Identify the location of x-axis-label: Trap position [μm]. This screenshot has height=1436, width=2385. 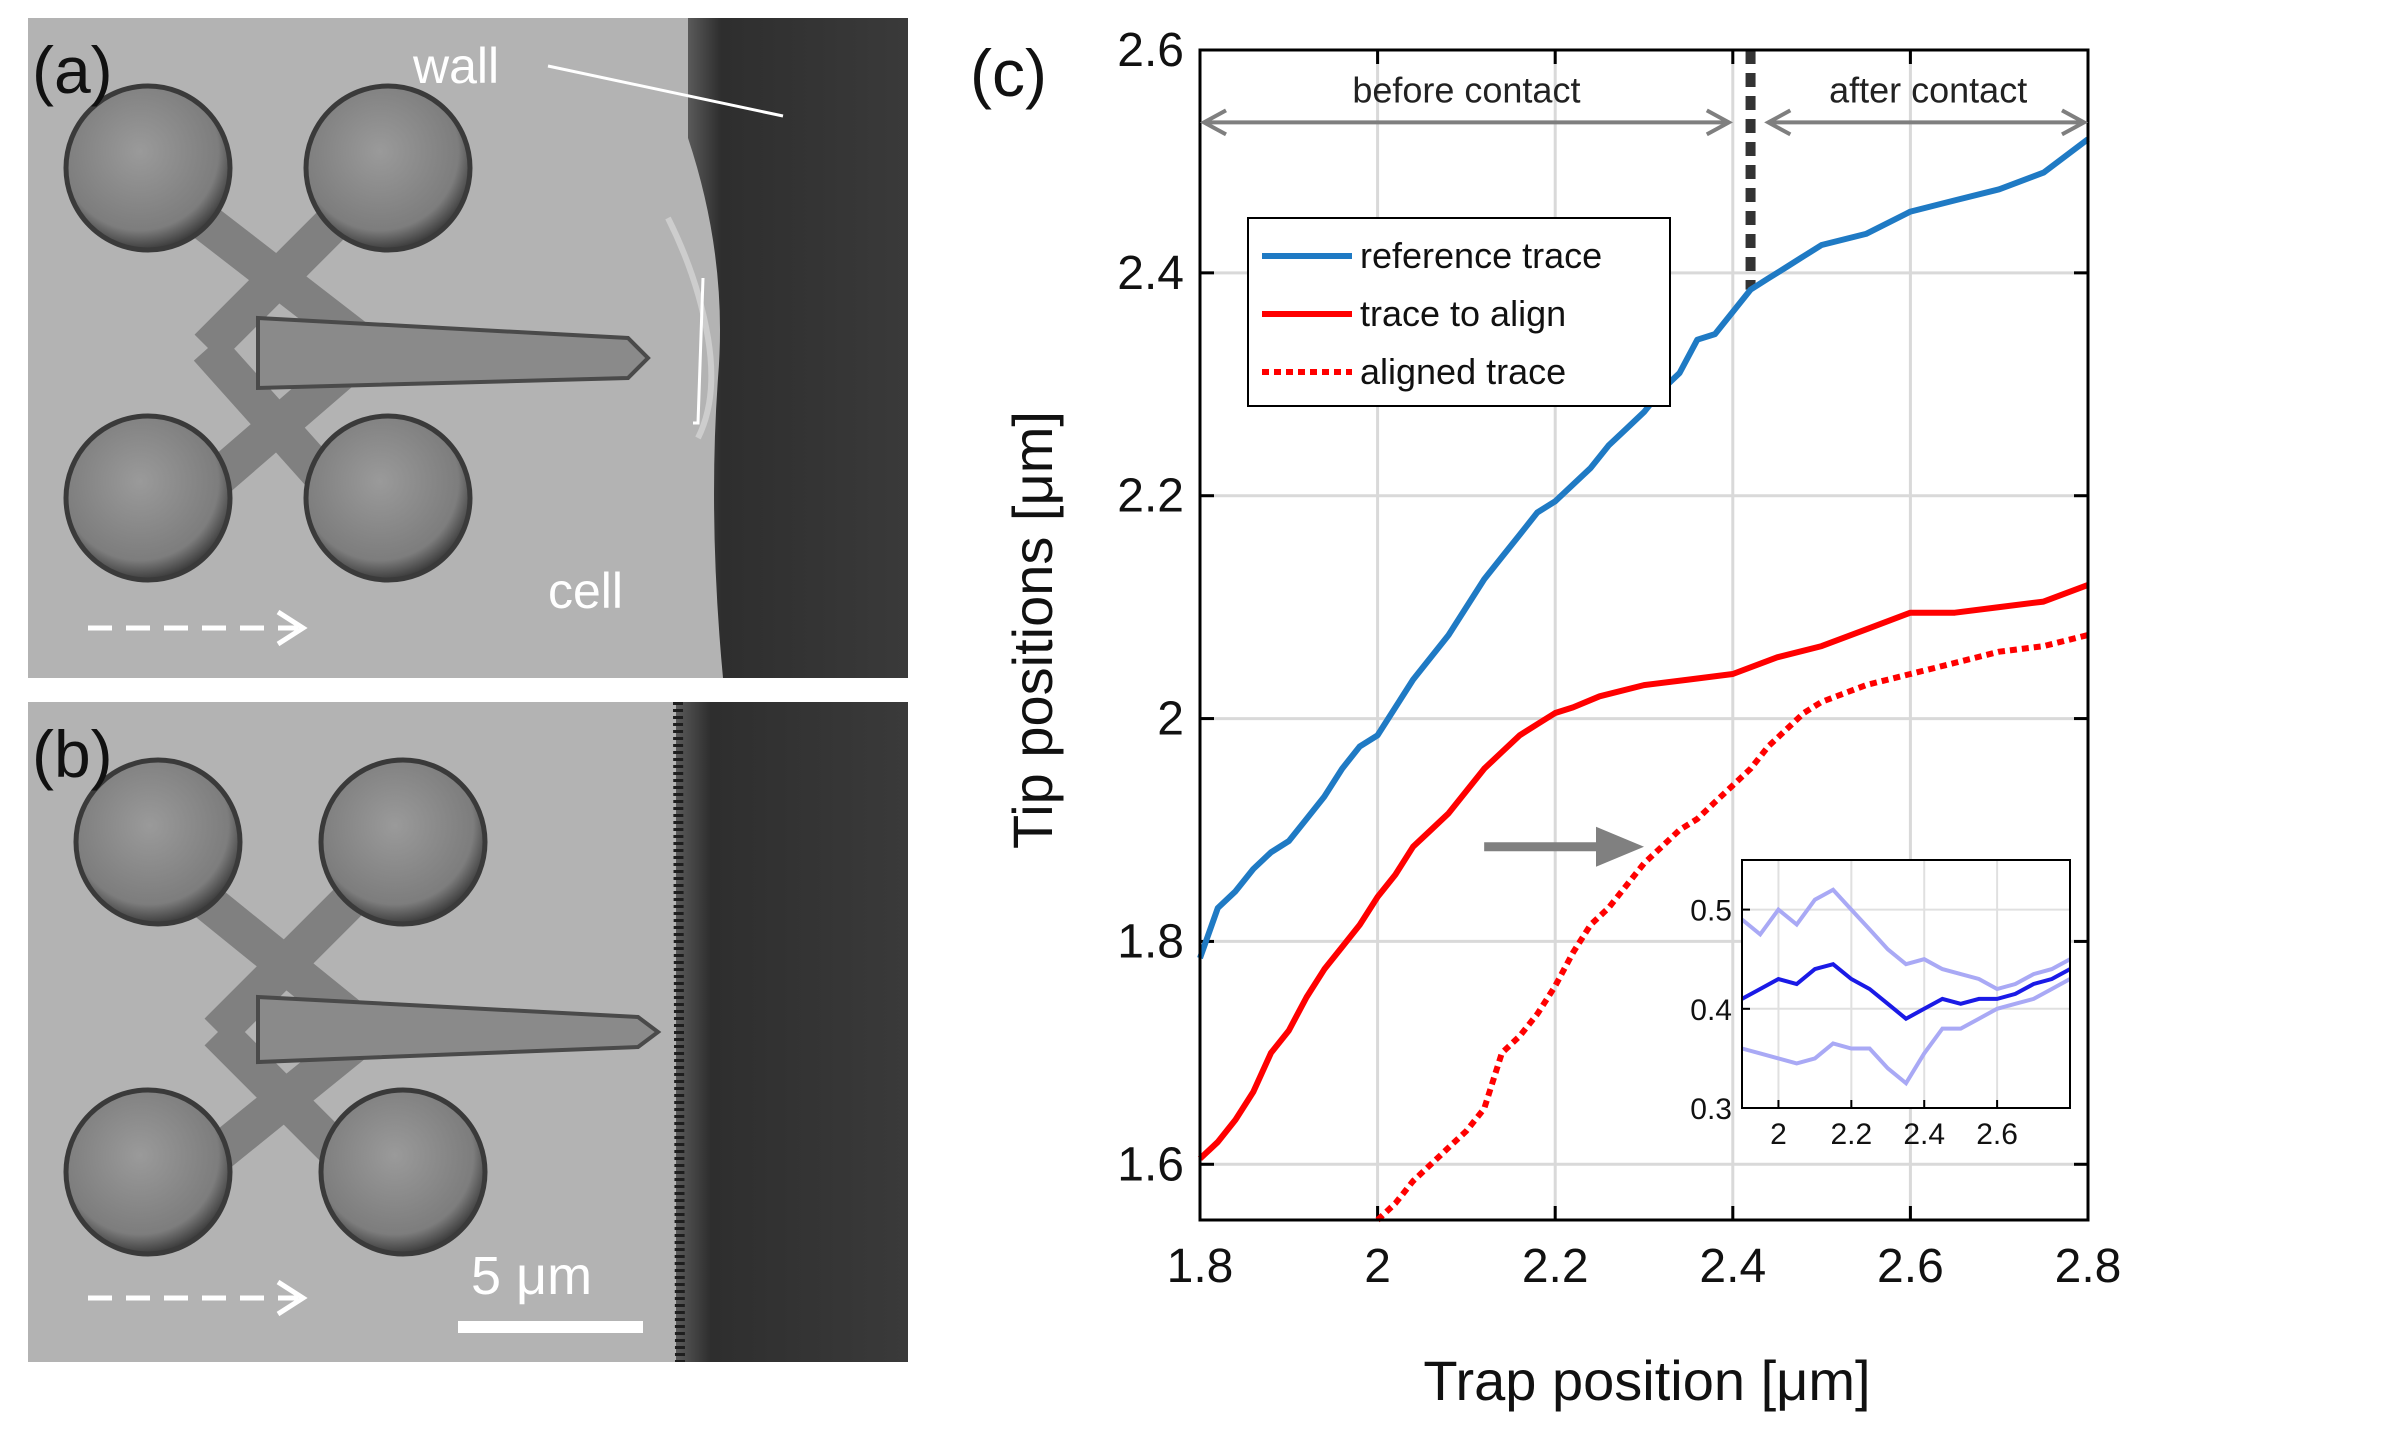
(1646, 1380).